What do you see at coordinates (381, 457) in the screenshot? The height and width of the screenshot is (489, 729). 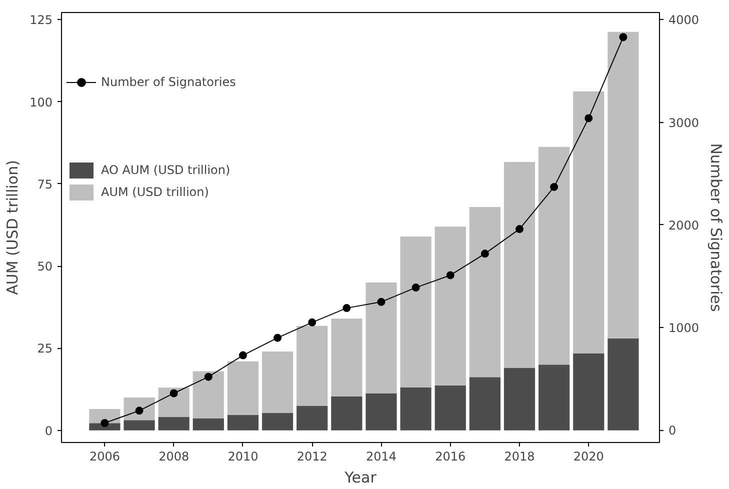 I see `x-tick-label: 2014` at bounding box center [381, 457].